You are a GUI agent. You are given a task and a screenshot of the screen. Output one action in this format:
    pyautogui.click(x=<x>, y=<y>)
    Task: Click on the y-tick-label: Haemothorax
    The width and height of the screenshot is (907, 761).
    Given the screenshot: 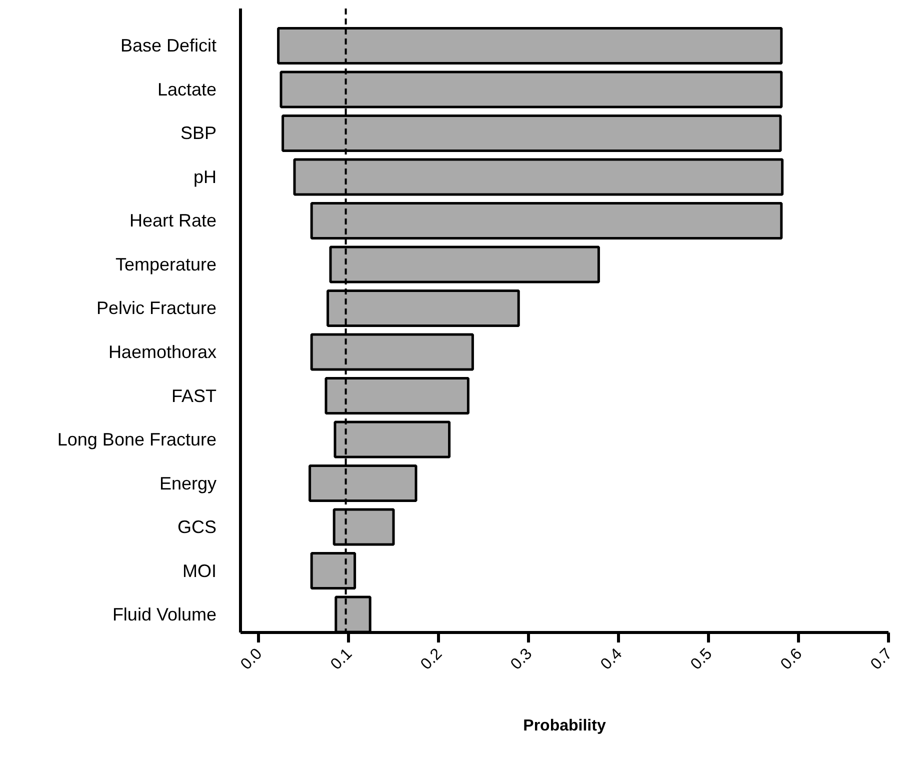 What is the action you would take?
    pyautogui.click(x=162, y=352)
    